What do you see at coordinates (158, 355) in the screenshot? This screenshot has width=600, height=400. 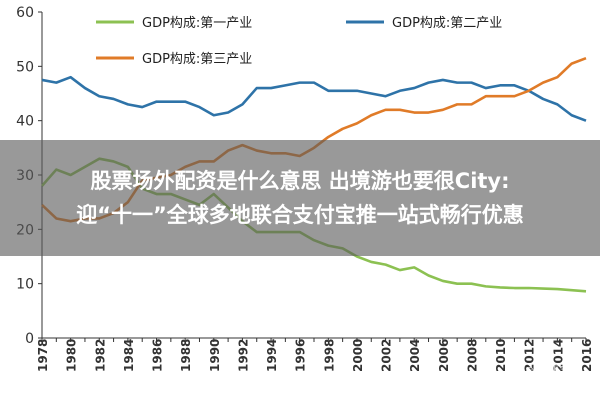 I see `x-tick-label-1986: 1986` at bounding box center [158, 355].